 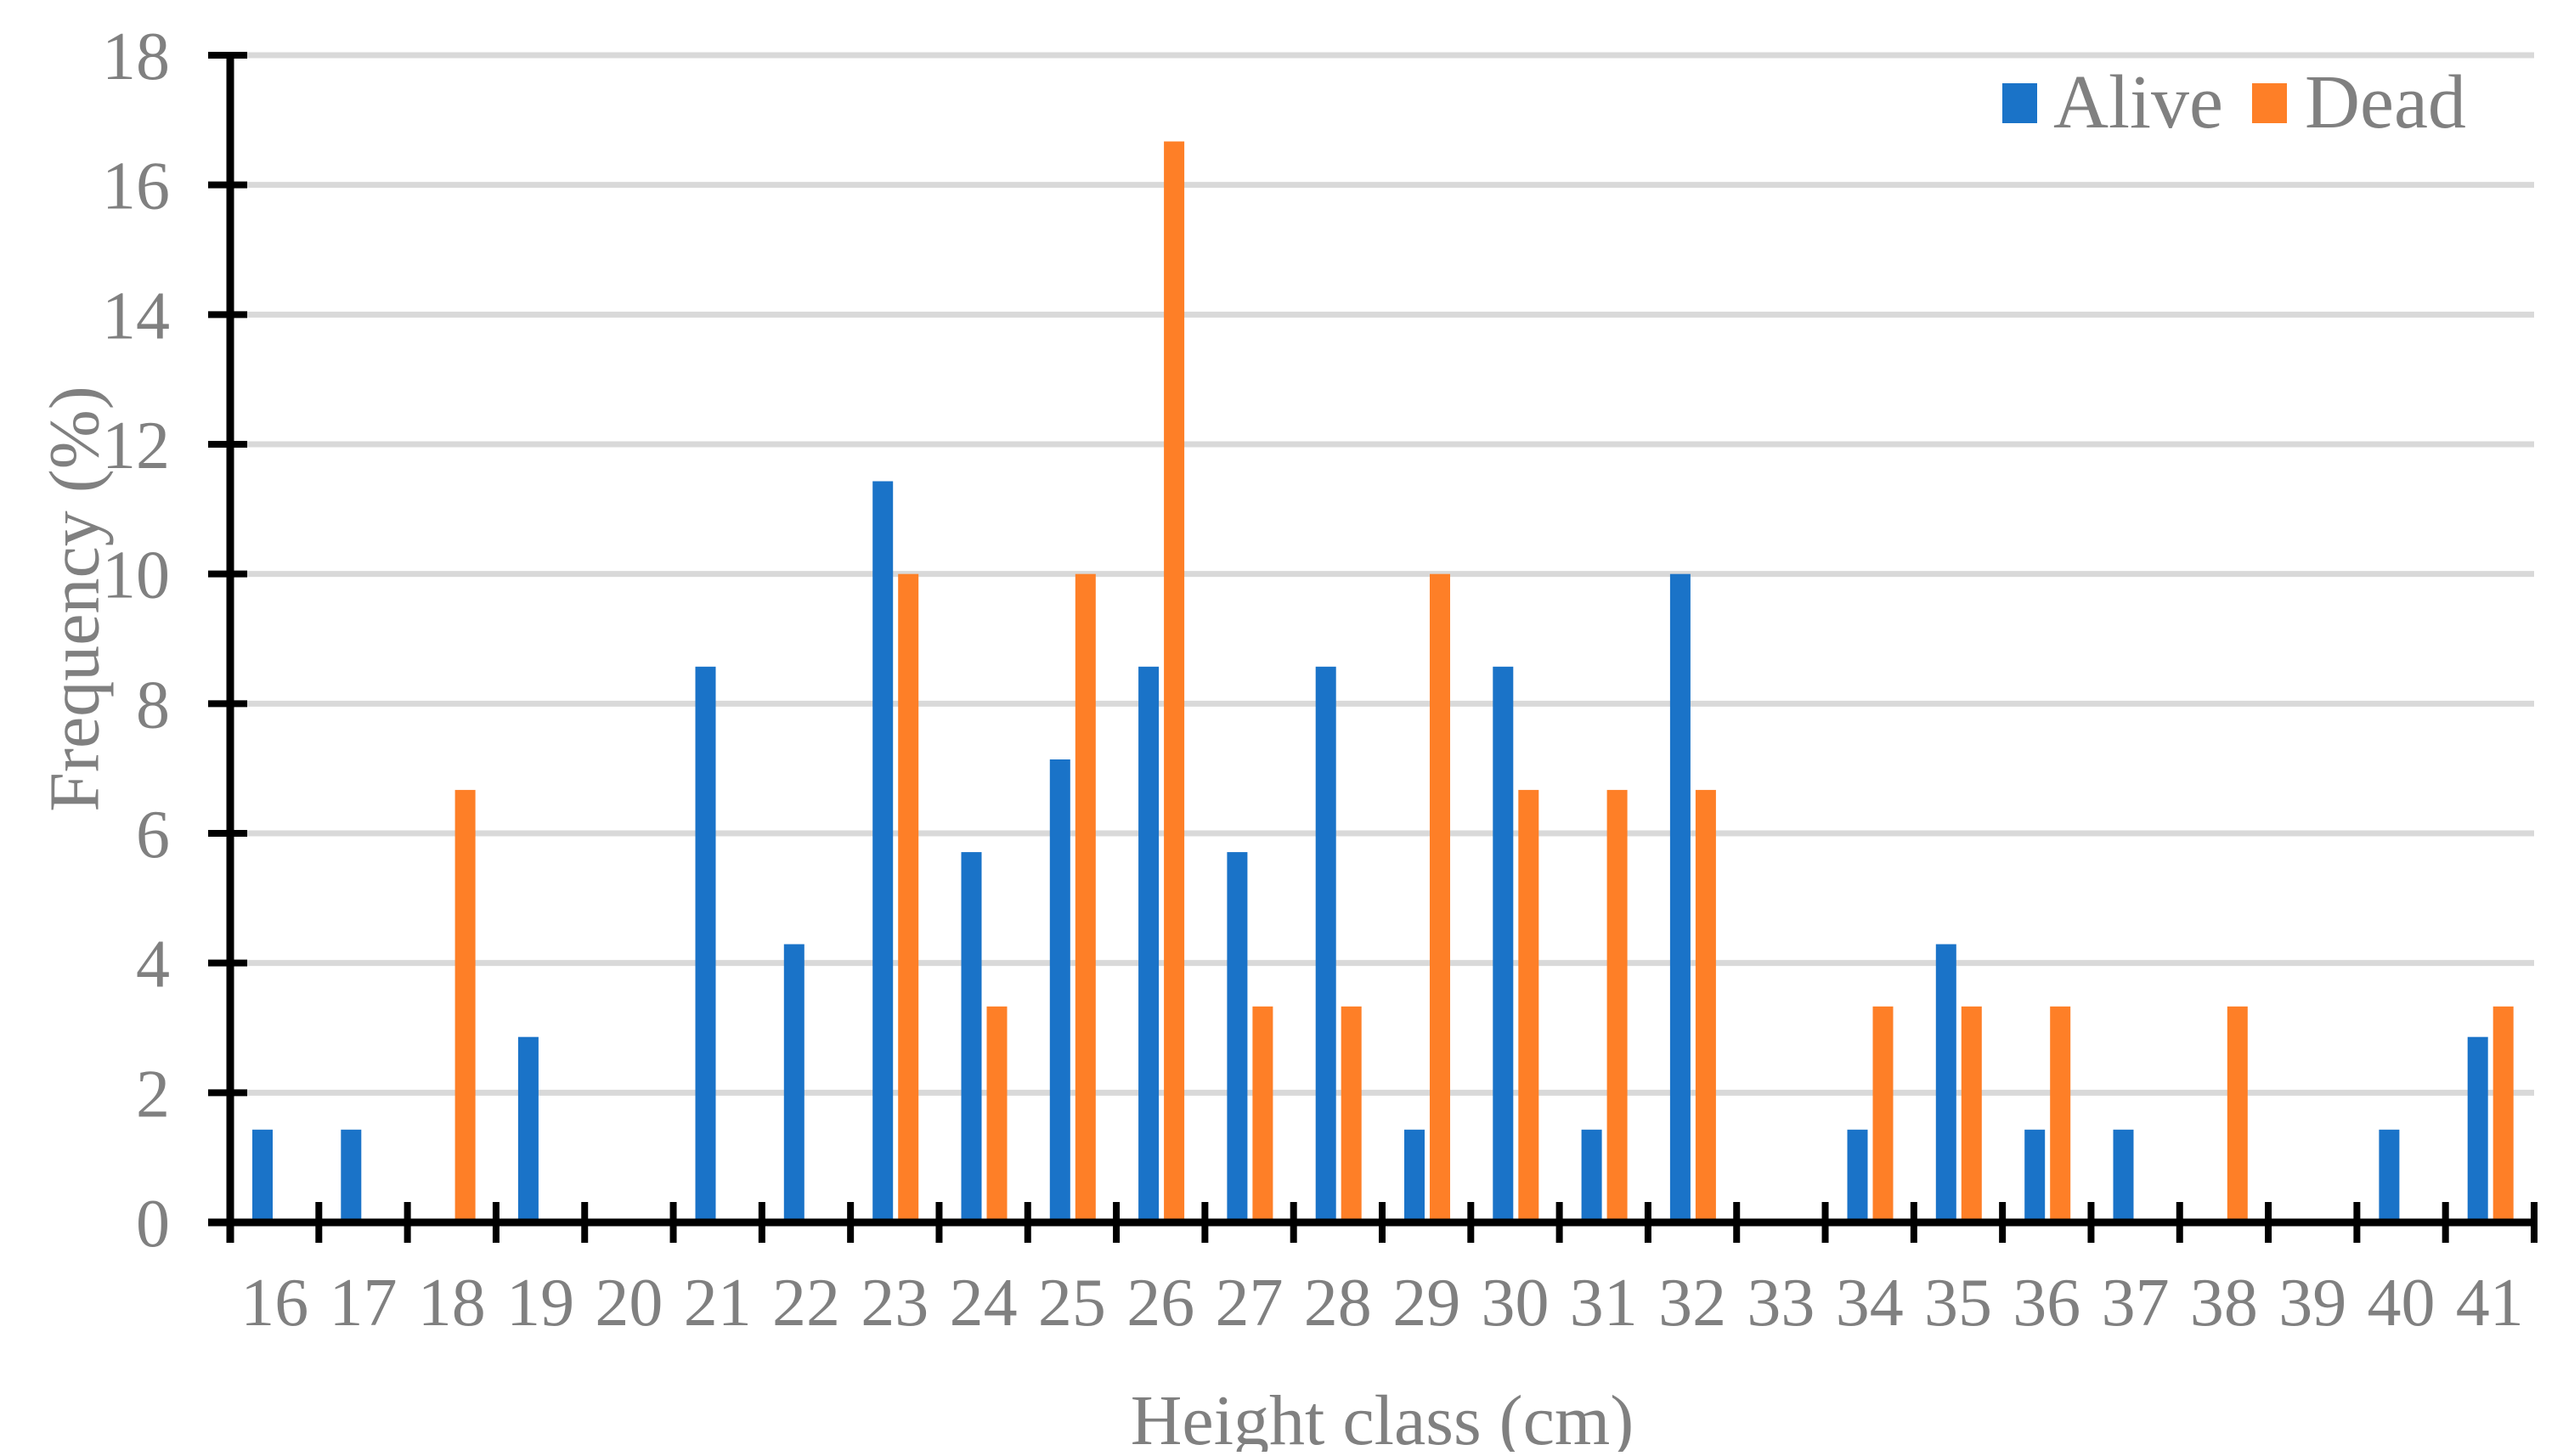 I want to click on x-tick-label: 21, so click(x=718, y=1303).